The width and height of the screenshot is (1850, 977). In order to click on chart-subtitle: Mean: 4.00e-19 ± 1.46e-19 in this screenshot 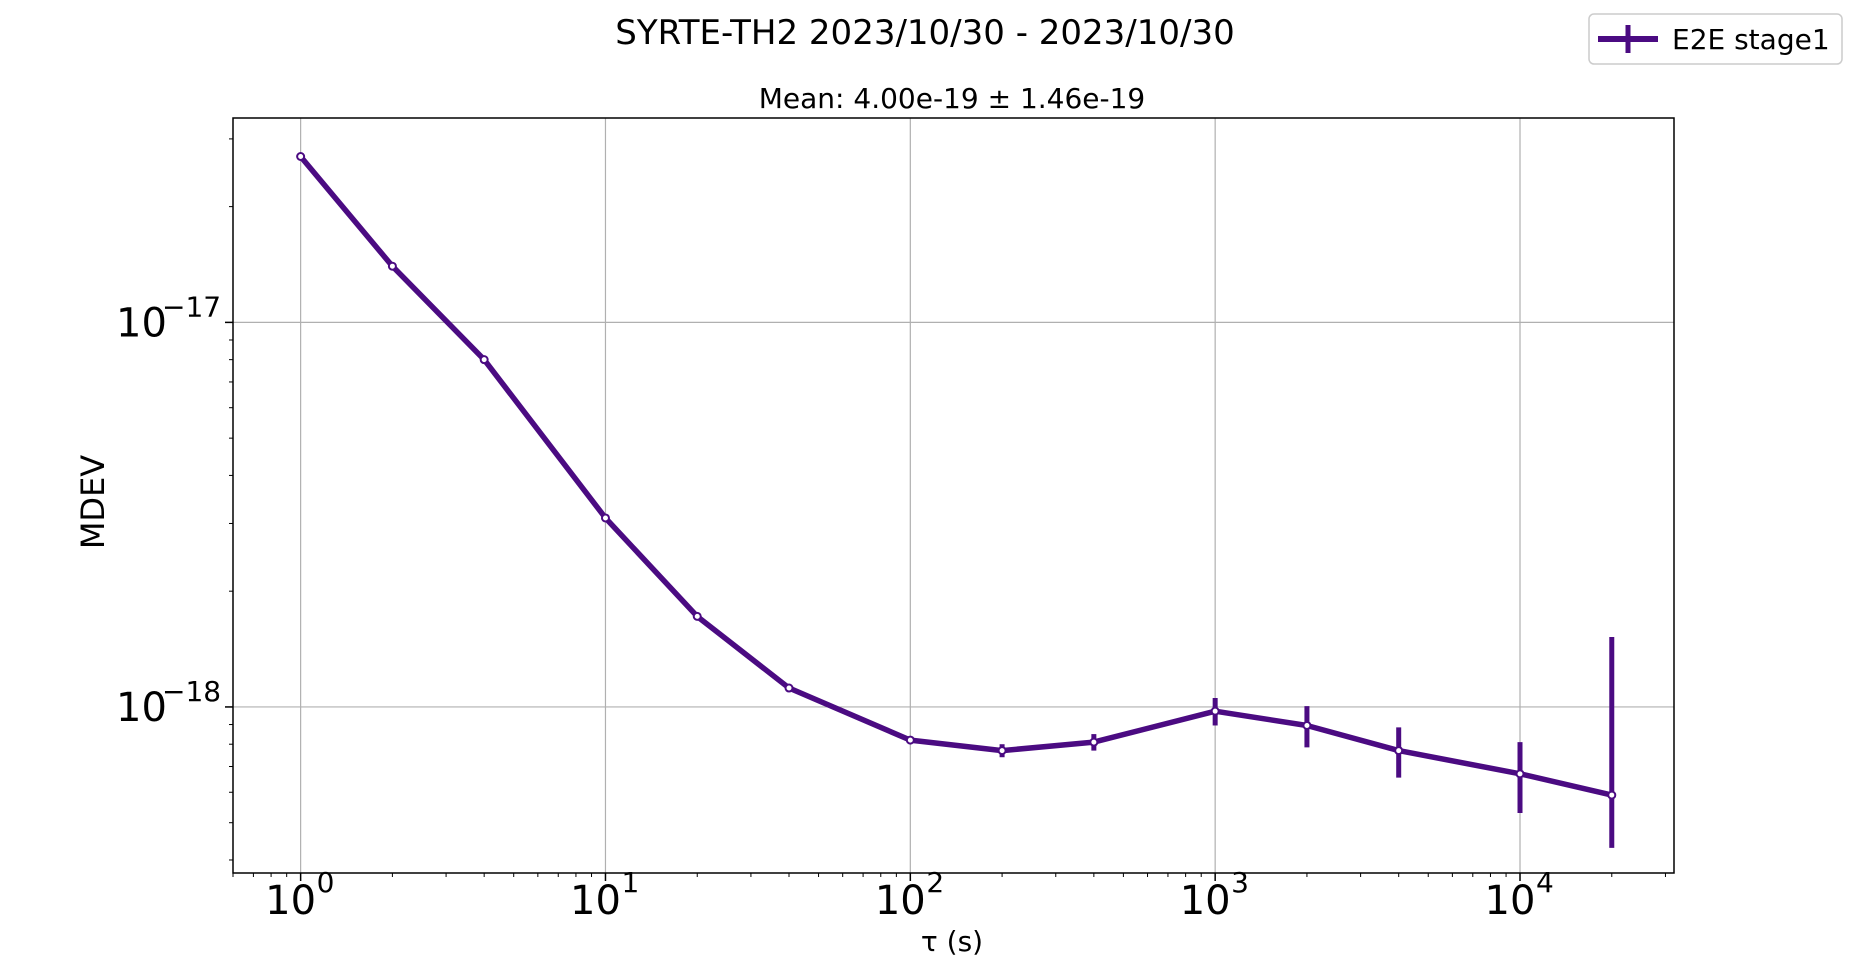, I will do `click(952, 98)`.